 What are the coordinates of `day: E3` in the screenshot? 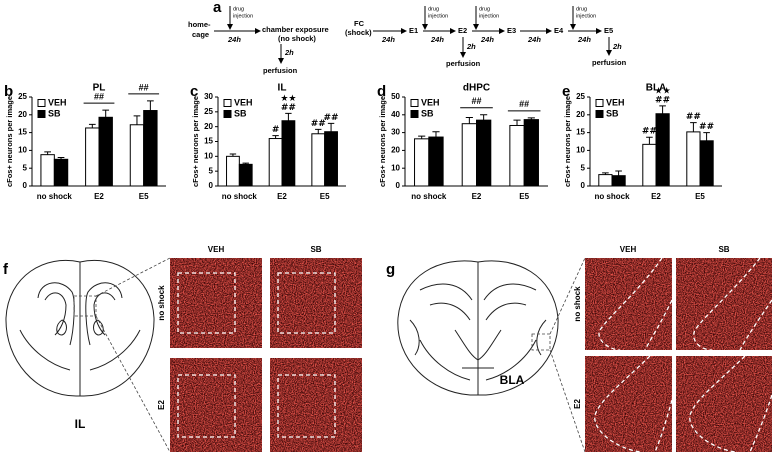 It's located at (511, 30).